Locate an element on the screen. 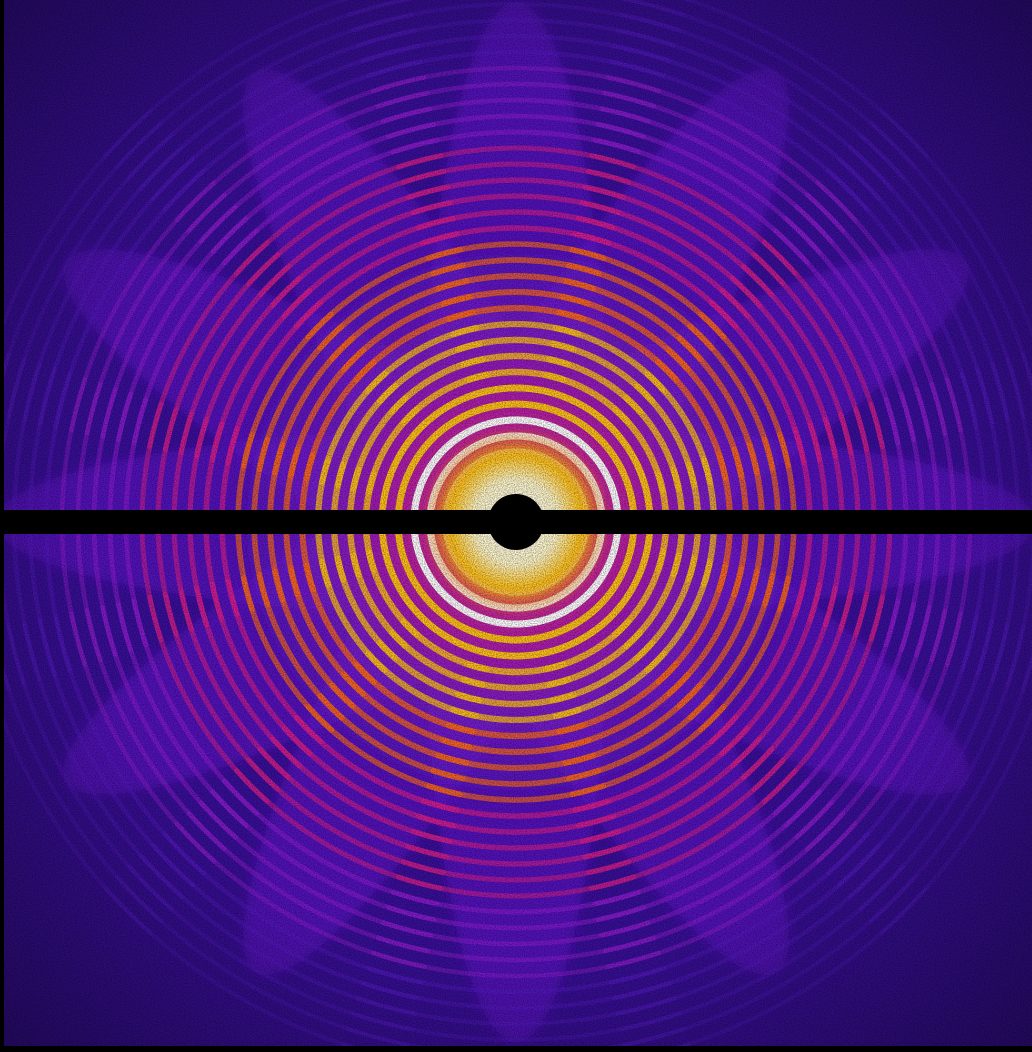  frame-border-left is located at coordinates (2, 526).